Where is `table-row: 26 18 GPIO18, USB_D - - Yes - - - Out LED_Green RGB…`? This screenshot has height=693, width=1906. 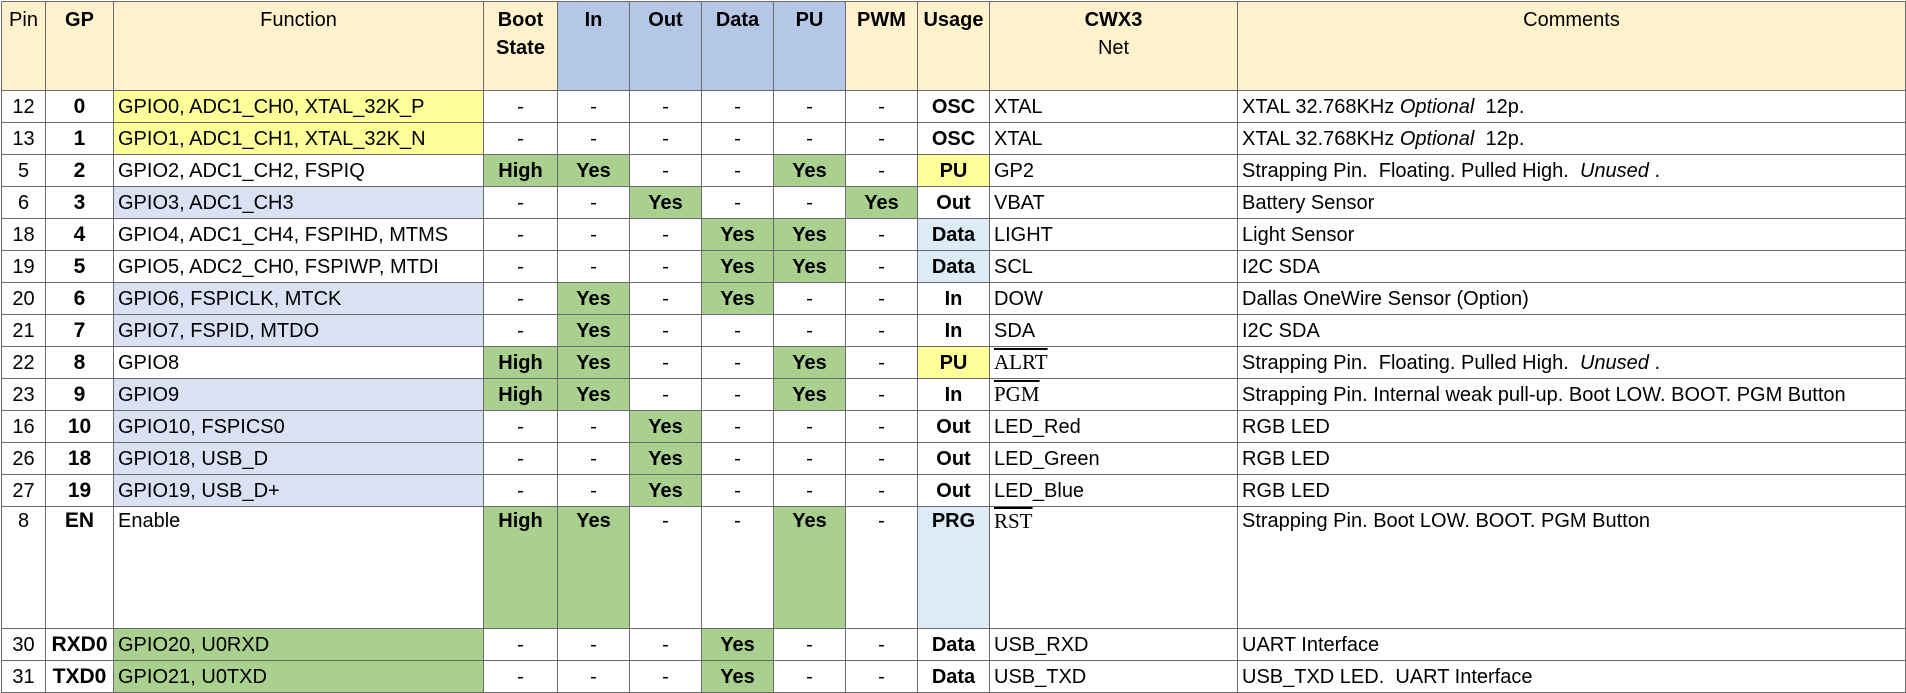 table-row: 26 18 GPIO18, USB_D - - Yes - - - Out LED_Green RGB… is located at coordinates (953, 458).